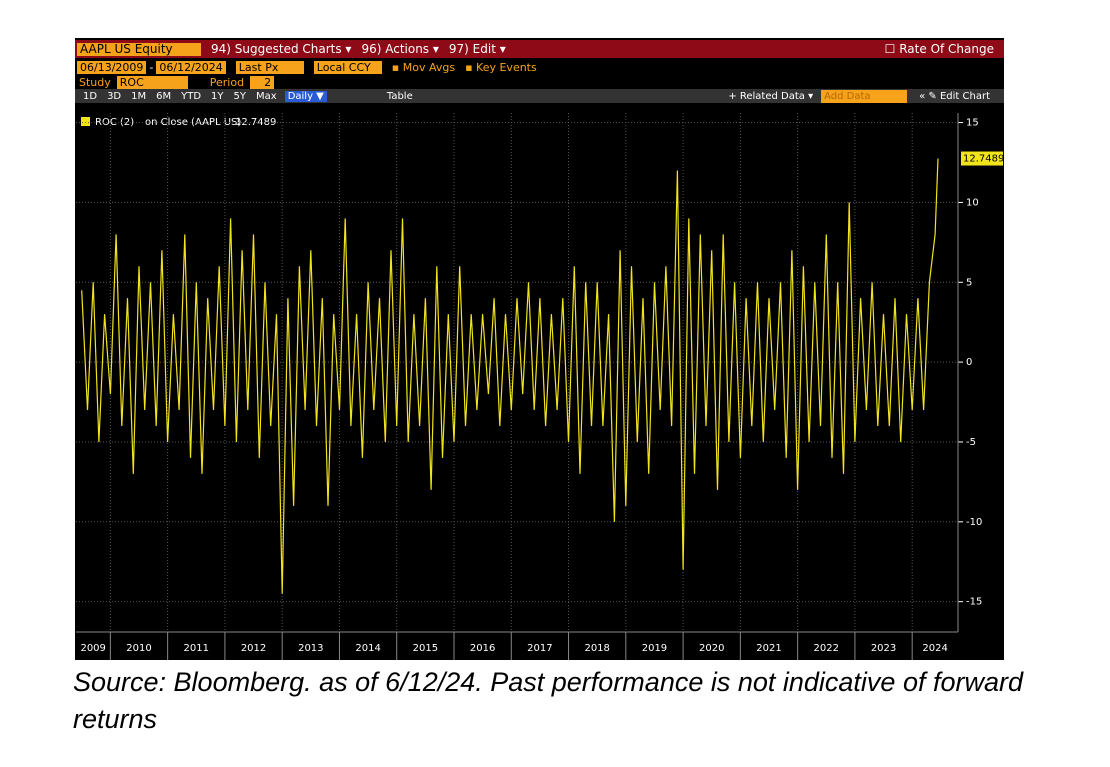  Describe the element at coordinates (826, 648) in the screenshot. I see `x-tick-label: 2022` at that location.